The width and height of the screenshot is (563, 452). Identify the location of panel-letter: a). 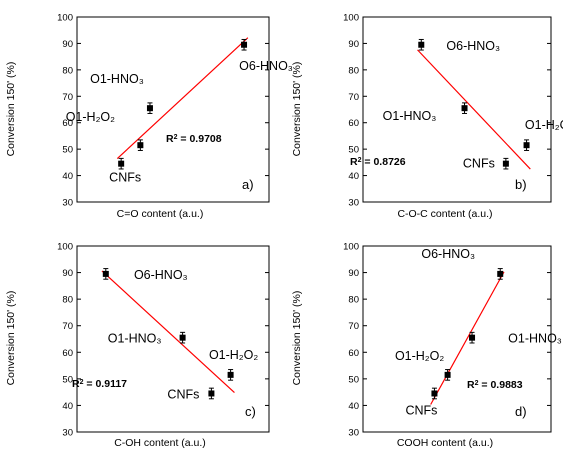
(248, 184).